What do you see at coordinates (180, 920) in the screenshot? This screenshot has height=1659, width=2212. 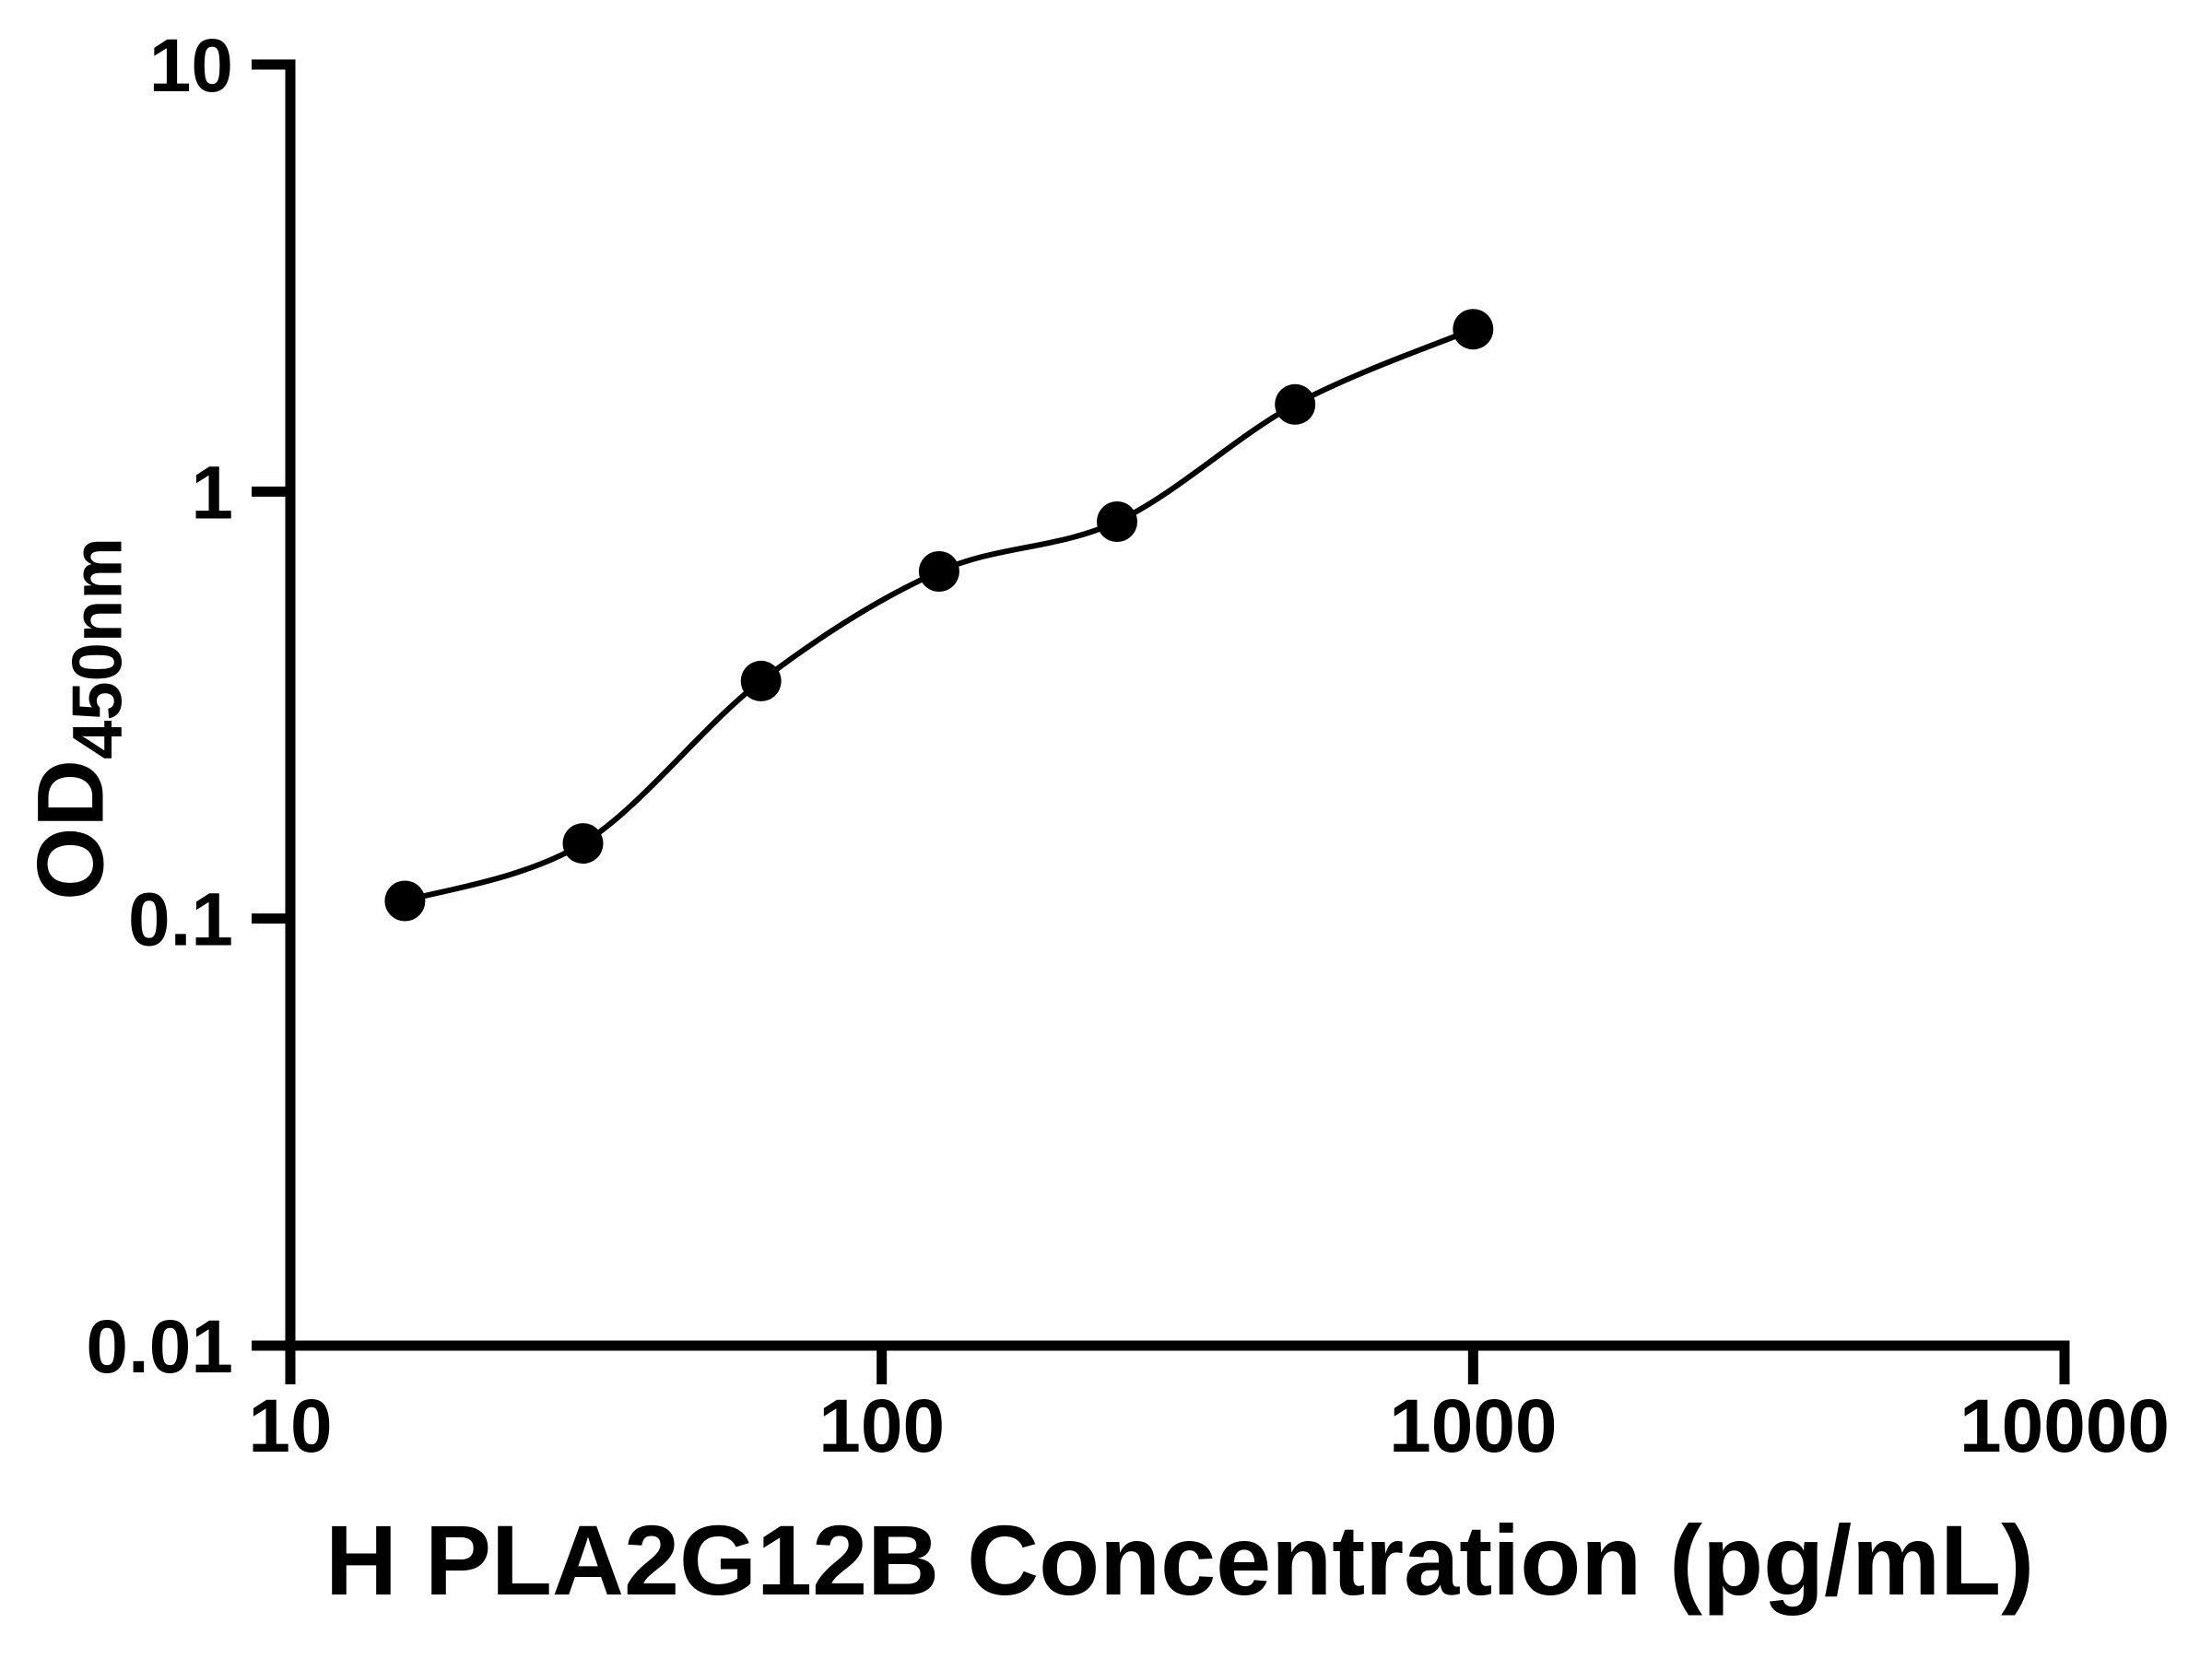 I see `y-tick-label: 0.1` at bounding box center [180, 920].